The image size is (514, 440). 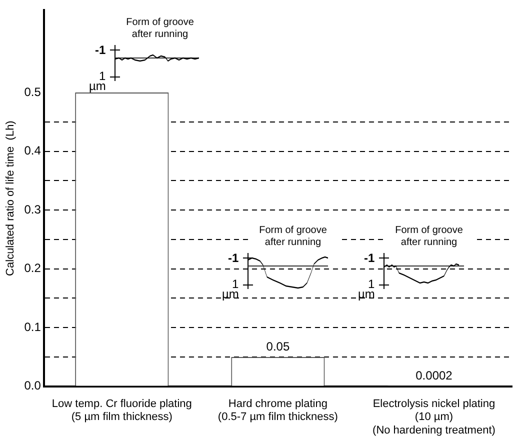 What do you see at coordinates (278, 346) in the screenshot?
I see `data-label: 0.05` at bounding box center [278, 346].